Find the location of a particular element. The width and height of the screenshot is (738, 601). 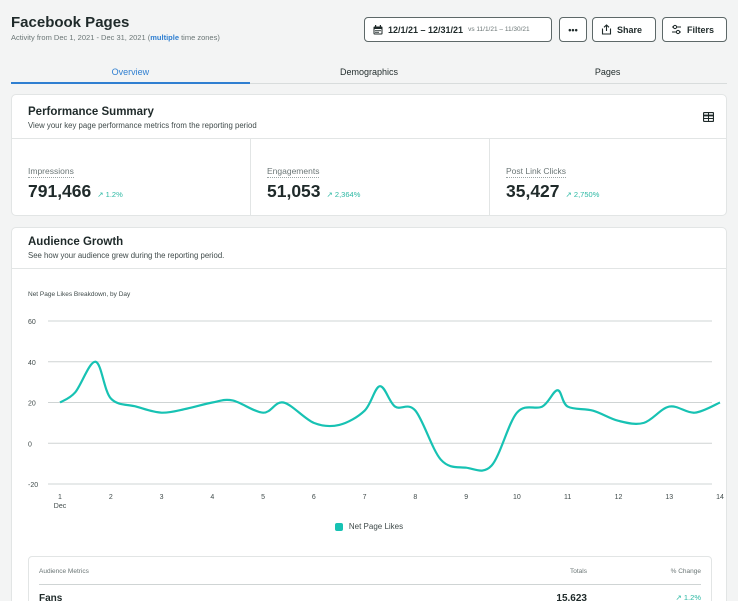

metric-change: ↗ 1.2% is located at coordinates (110, 194).